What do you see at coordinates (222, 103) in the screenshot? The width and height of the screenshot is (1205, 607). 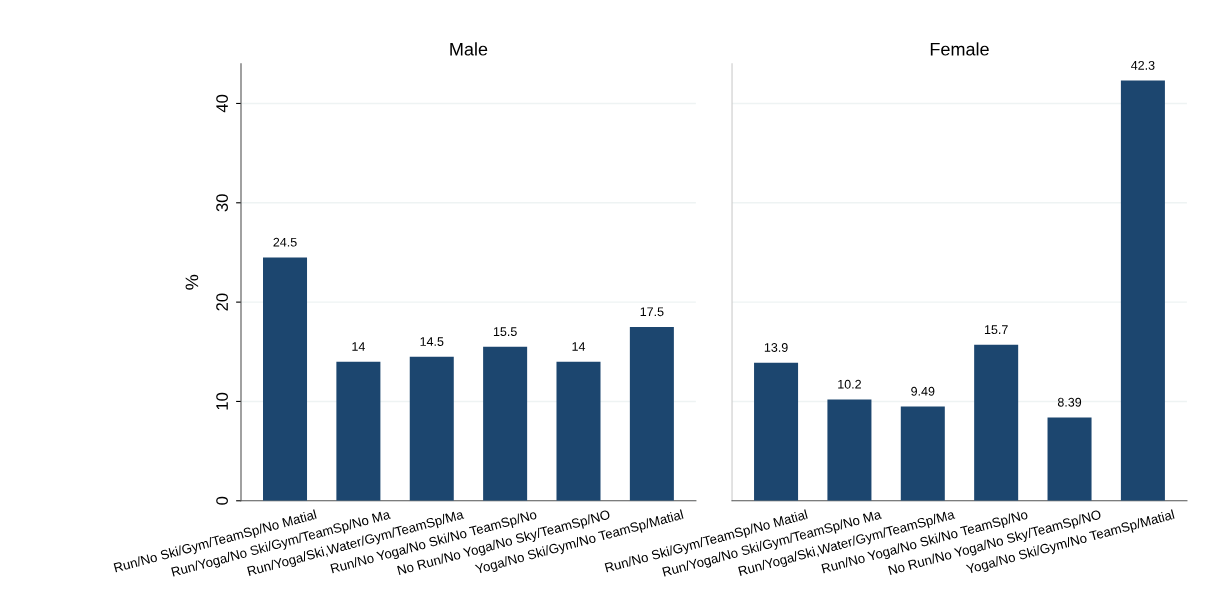 I see `y-tick-label: 40` at bounding box center [222, 103].